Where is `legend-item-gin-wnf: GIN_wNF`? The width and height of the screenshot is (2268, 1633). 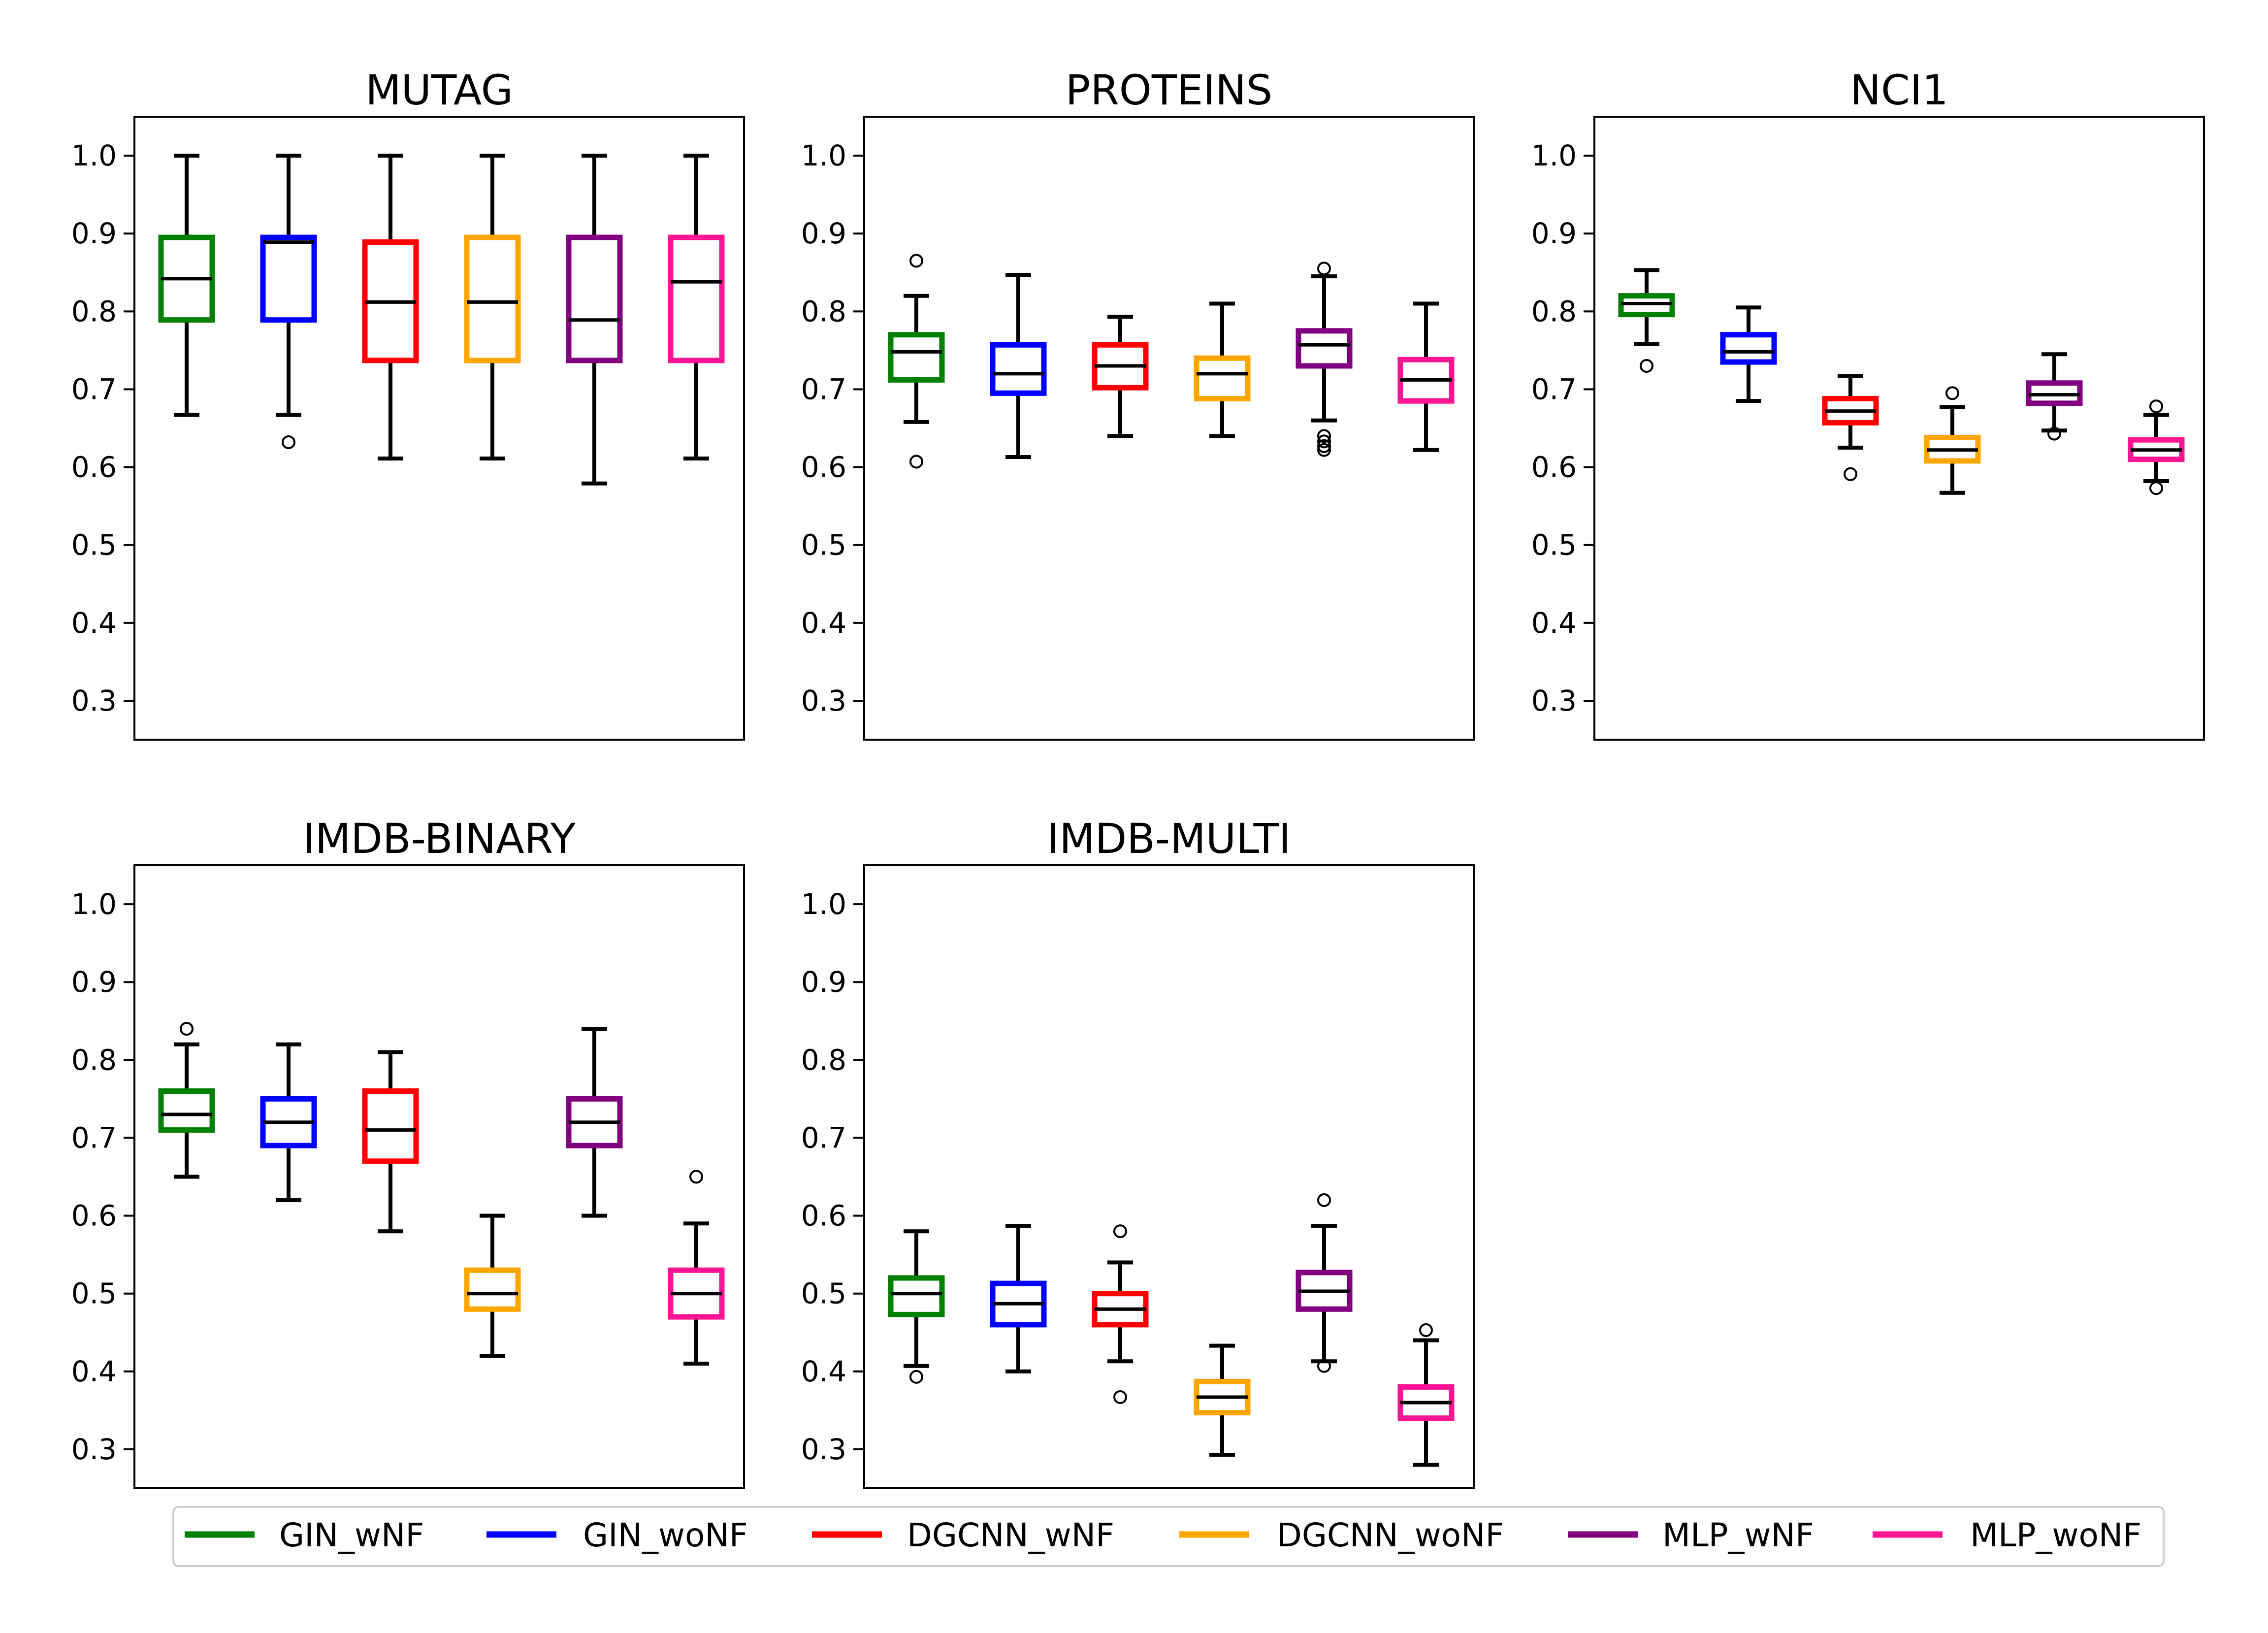
legend-item-gin-wnf: GIN_wNF is located at coordinates (304, 1535).